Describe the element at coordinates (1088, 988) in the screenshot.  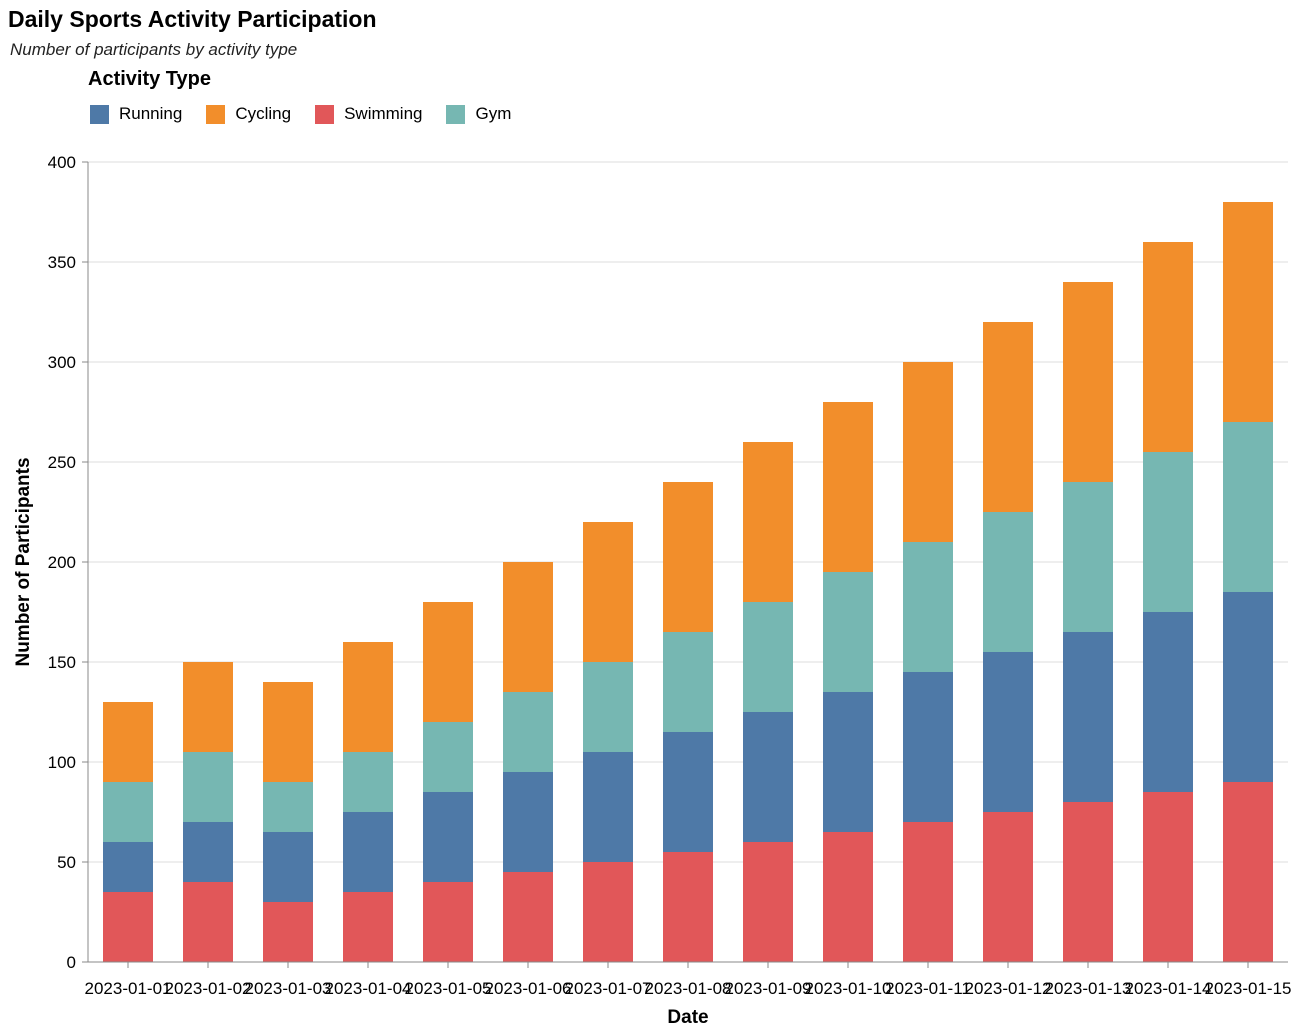
I see `x-tick-label: 2023-01-13` at that location.